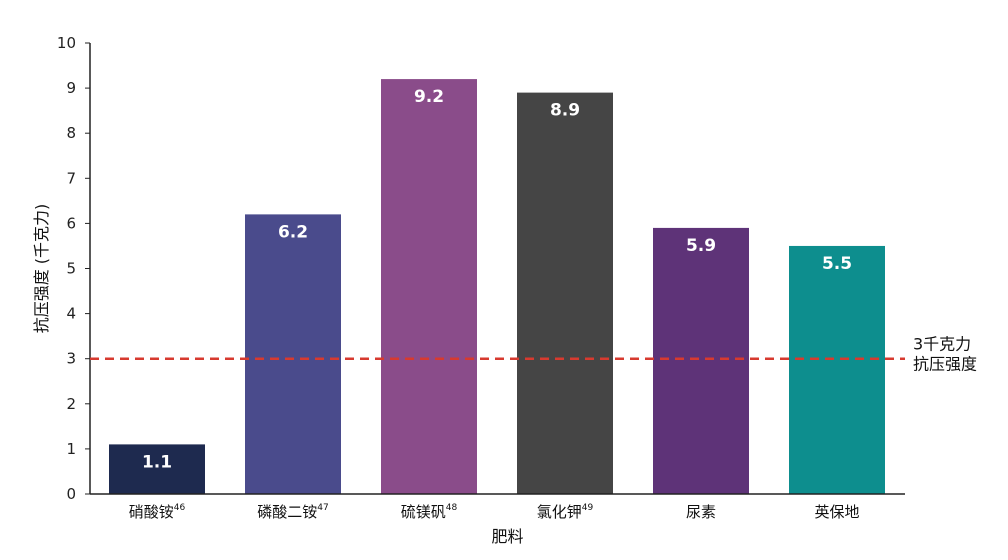 The height and width of the screenshot is (560, 1008). I want to click on x-category-superscript: 46, so click(180, 508).